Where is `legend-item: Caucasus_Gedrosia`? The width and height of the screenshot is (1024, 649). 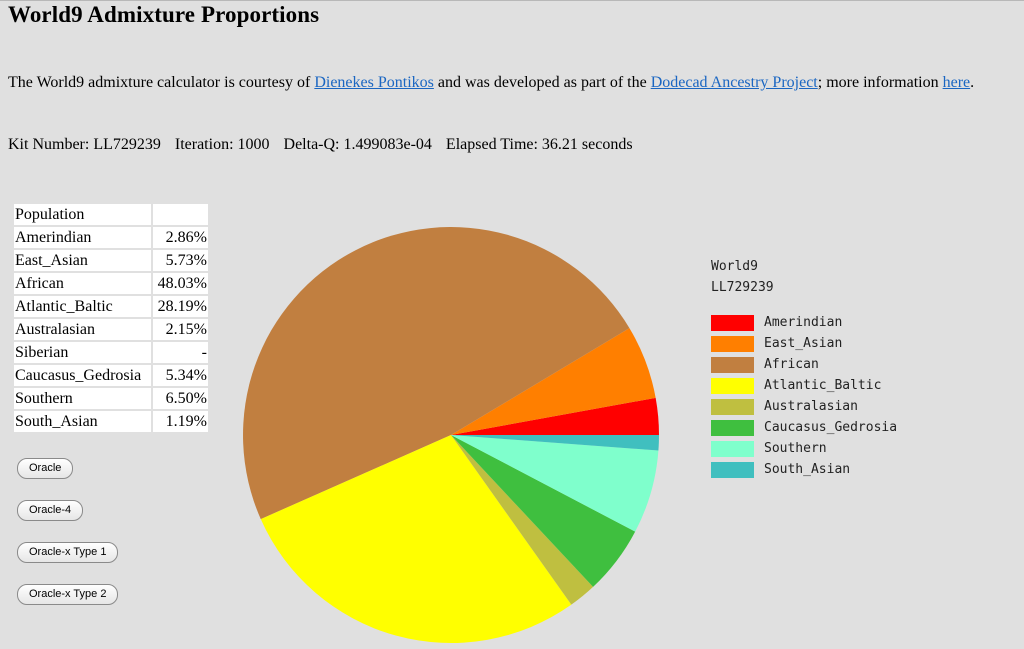 legend-item: Caucasus_Gedrosia is located at coordinates (804, 427).